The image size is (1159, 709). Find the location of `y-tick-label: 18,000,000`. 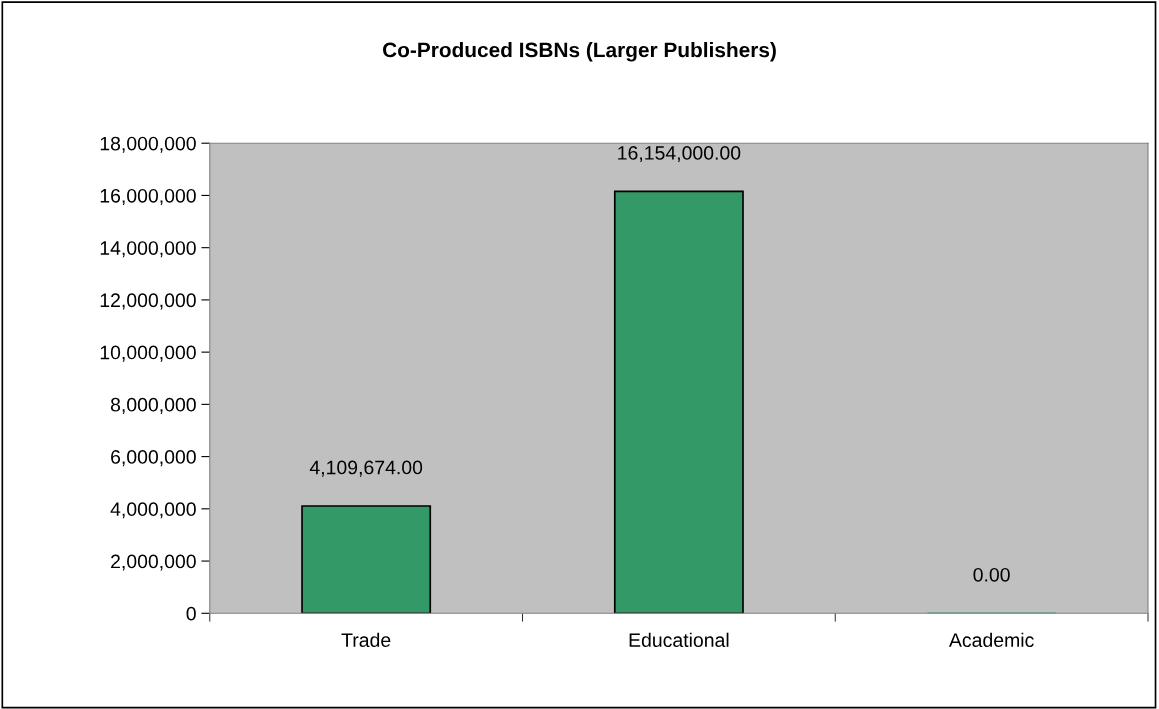

y-tick-label: 18,000,000 is located at coordinates (148, 144).